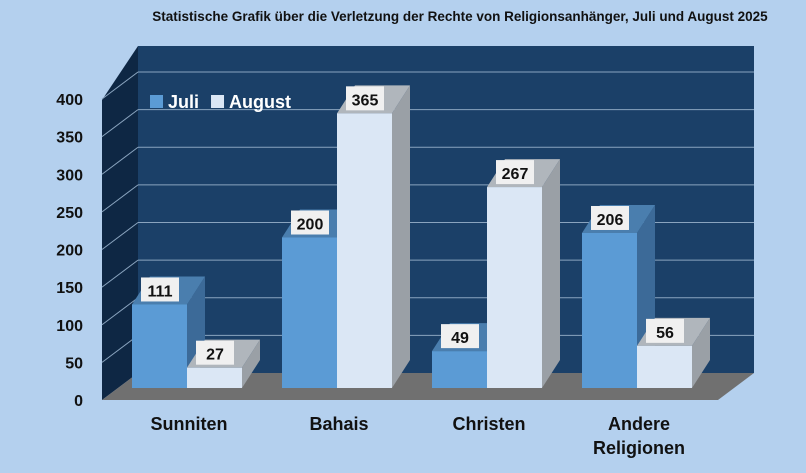  Describe the element at coordinates (665, 333) in the screenshot. I see `data-label: 56` at that location.